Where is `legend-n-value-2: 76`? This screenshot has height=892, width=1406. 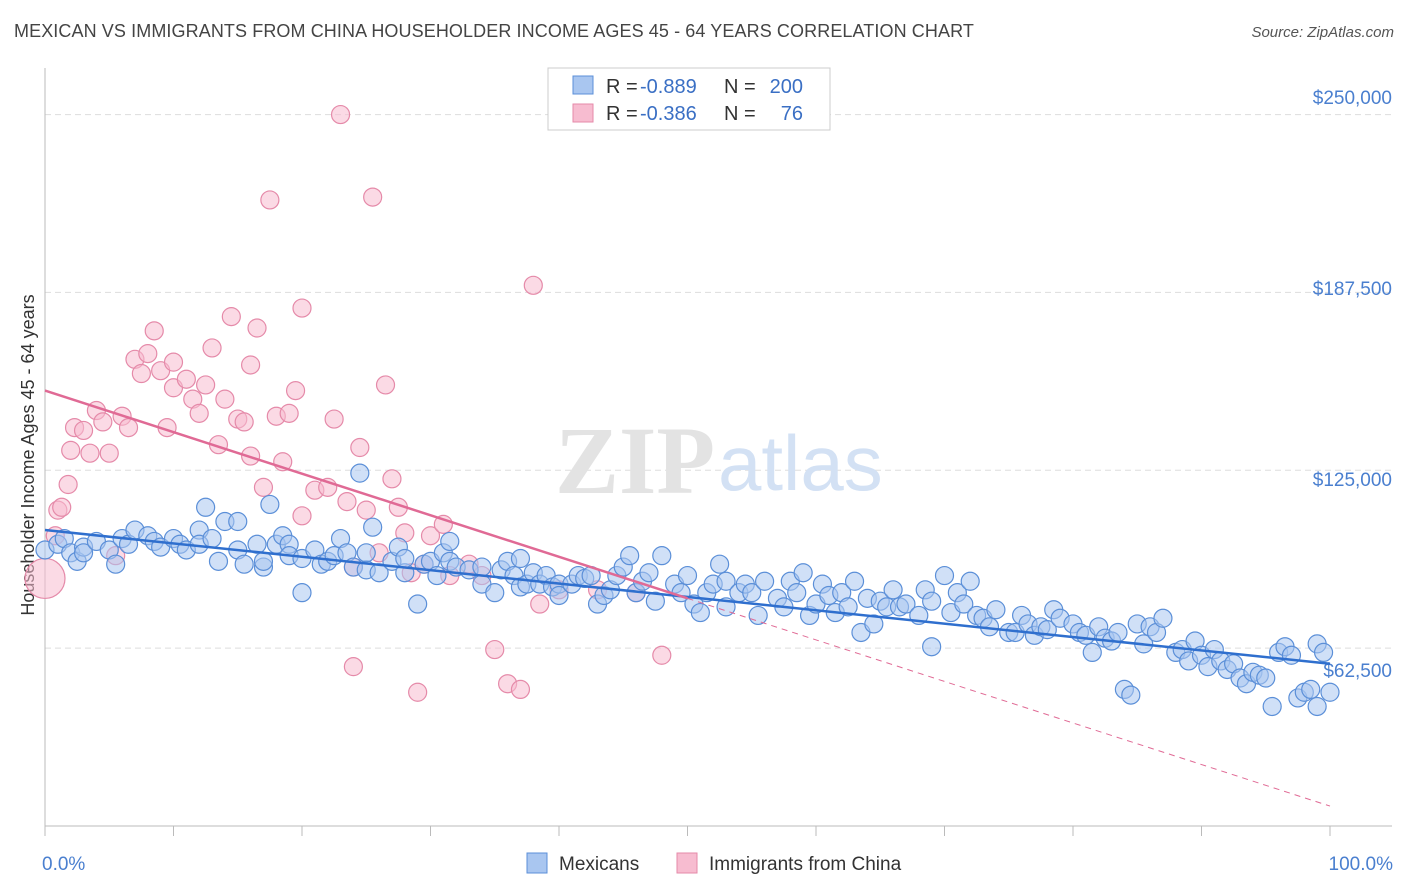 legend-n-value-2: 76 is located at coordinates (792, 114).